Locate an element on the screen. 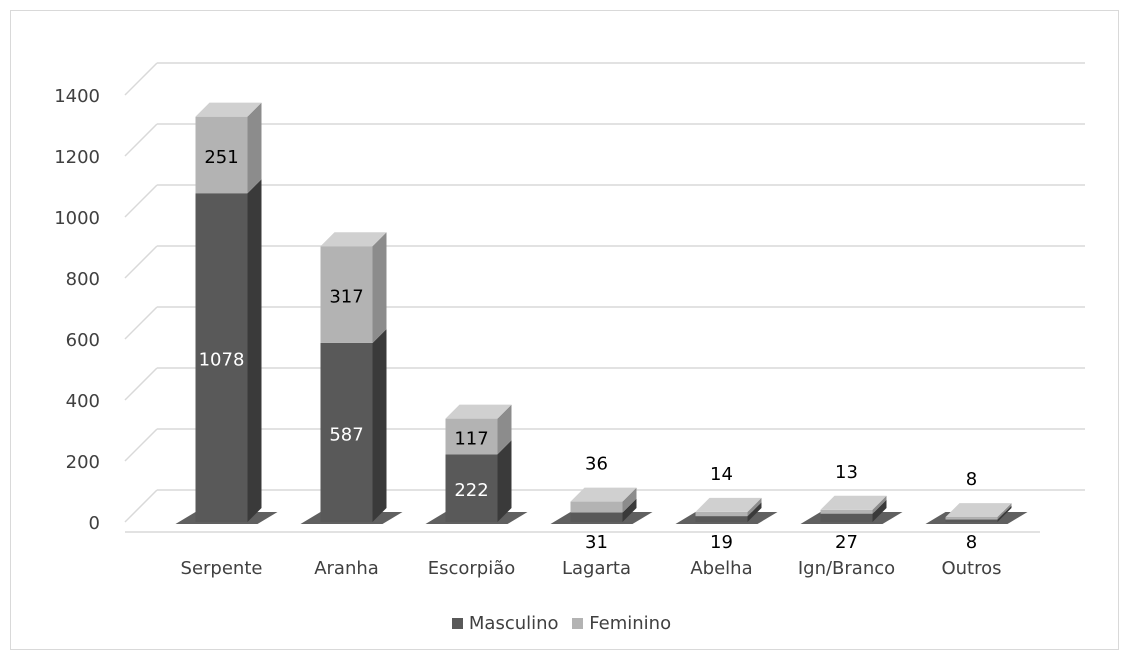 This screenshot has width=1123, height=652. y-tick-label: 0 is located at coordinates (94, 523).